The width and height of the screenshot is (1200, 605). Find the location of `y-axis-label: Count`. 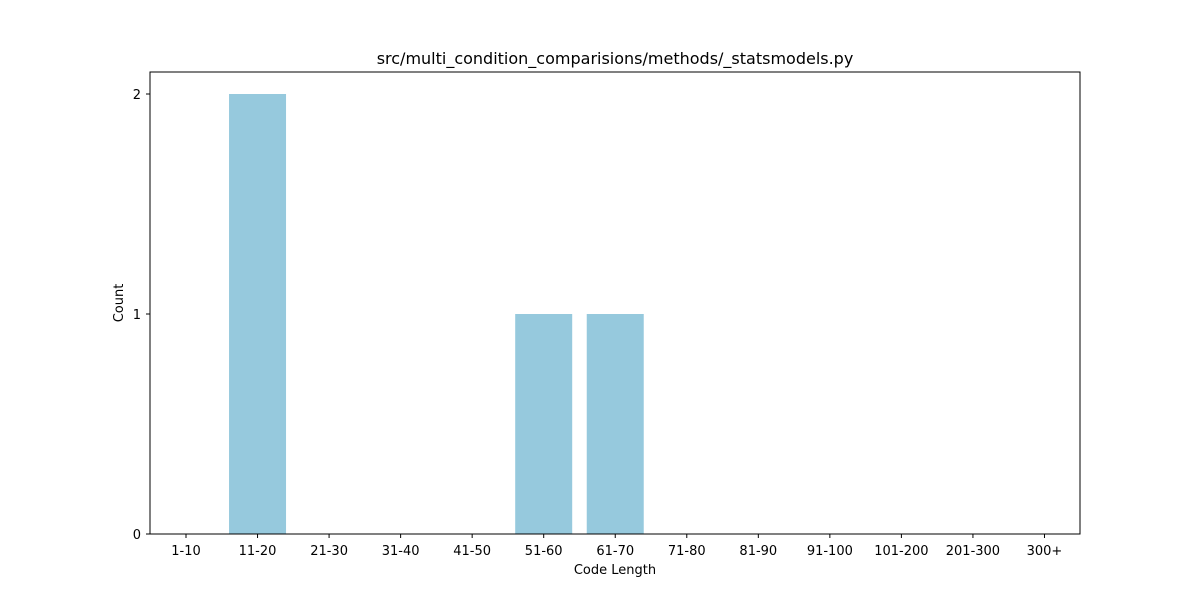

y-axis-label: Count is located at coordinates (119, 303).